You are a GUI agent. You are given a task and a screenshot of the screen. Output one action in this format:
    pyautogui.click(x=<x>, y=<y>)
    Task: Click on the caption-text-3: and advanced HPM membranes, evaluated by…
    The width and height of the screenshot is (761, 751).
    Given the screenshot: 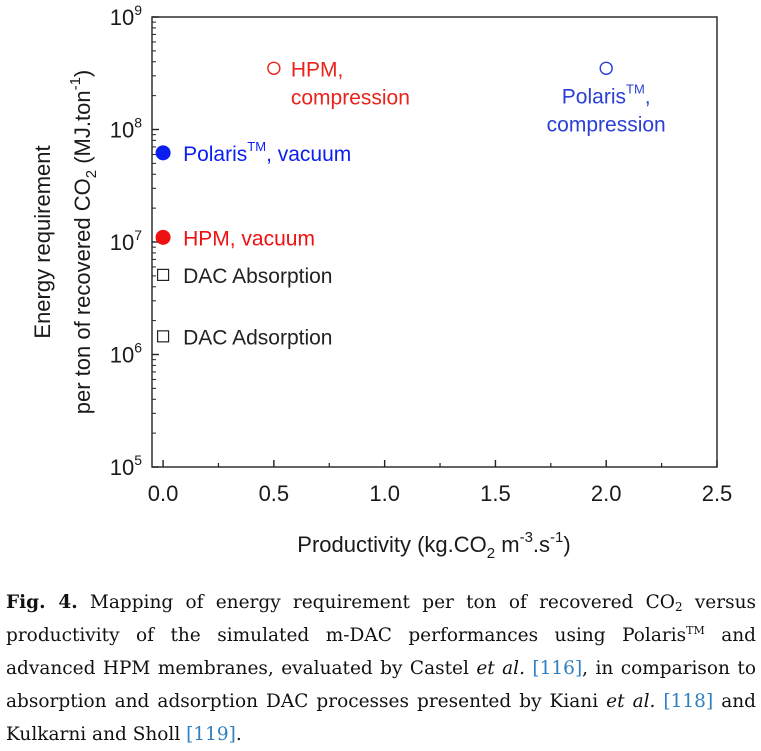 What is the action you would take?
    pyautogui.click(x=381, y=652)
    